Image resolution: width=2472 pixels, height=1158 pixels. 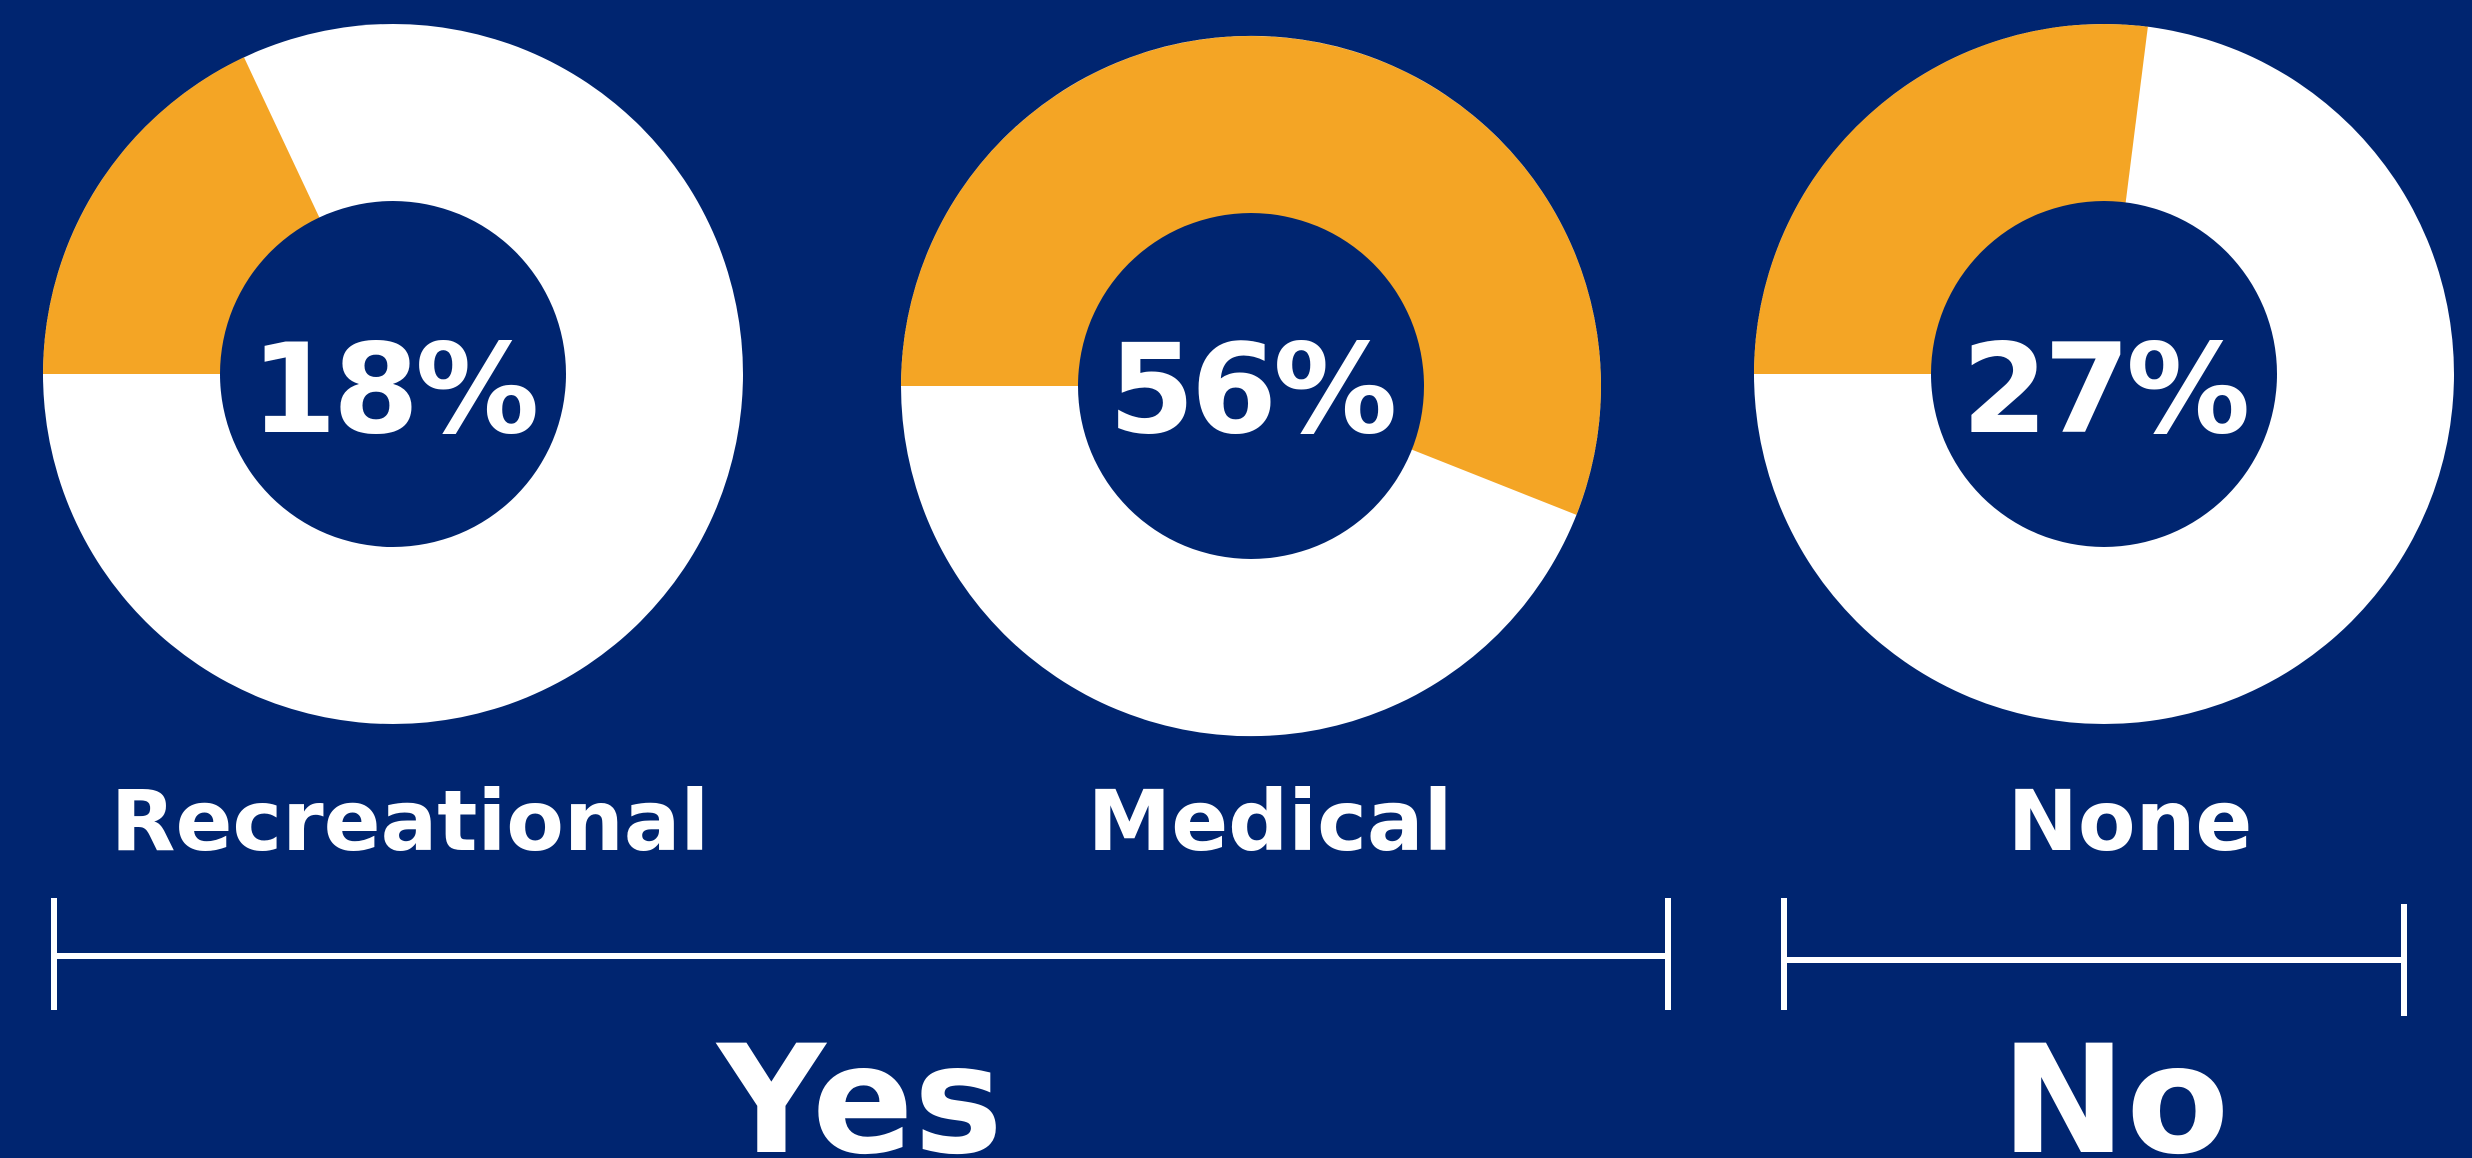 I want to click on donut-none-hole, so click(x=2104, y=374).